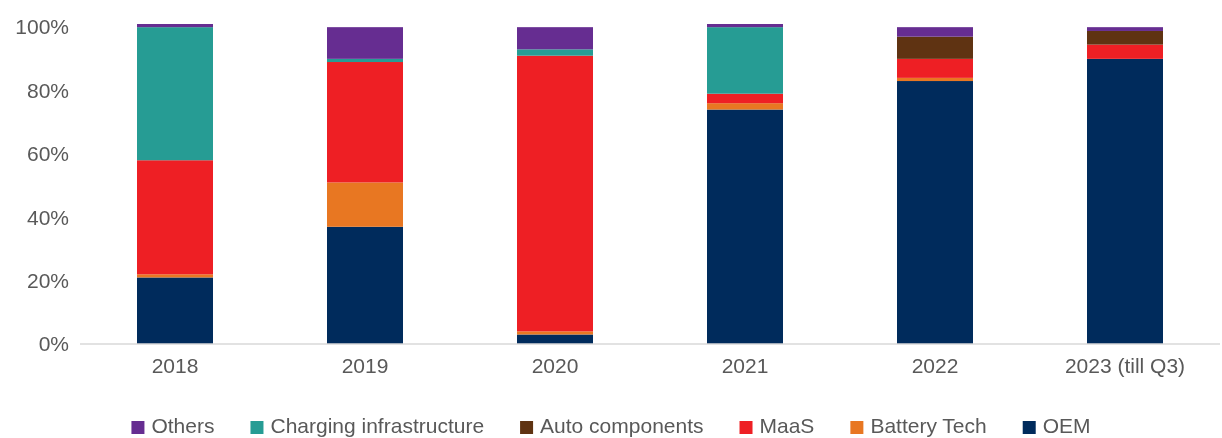  What do you see at coordinates (42, 27) in the screenshot?
I see `y-tick-label: 100%` at bounding box center [42, 27].